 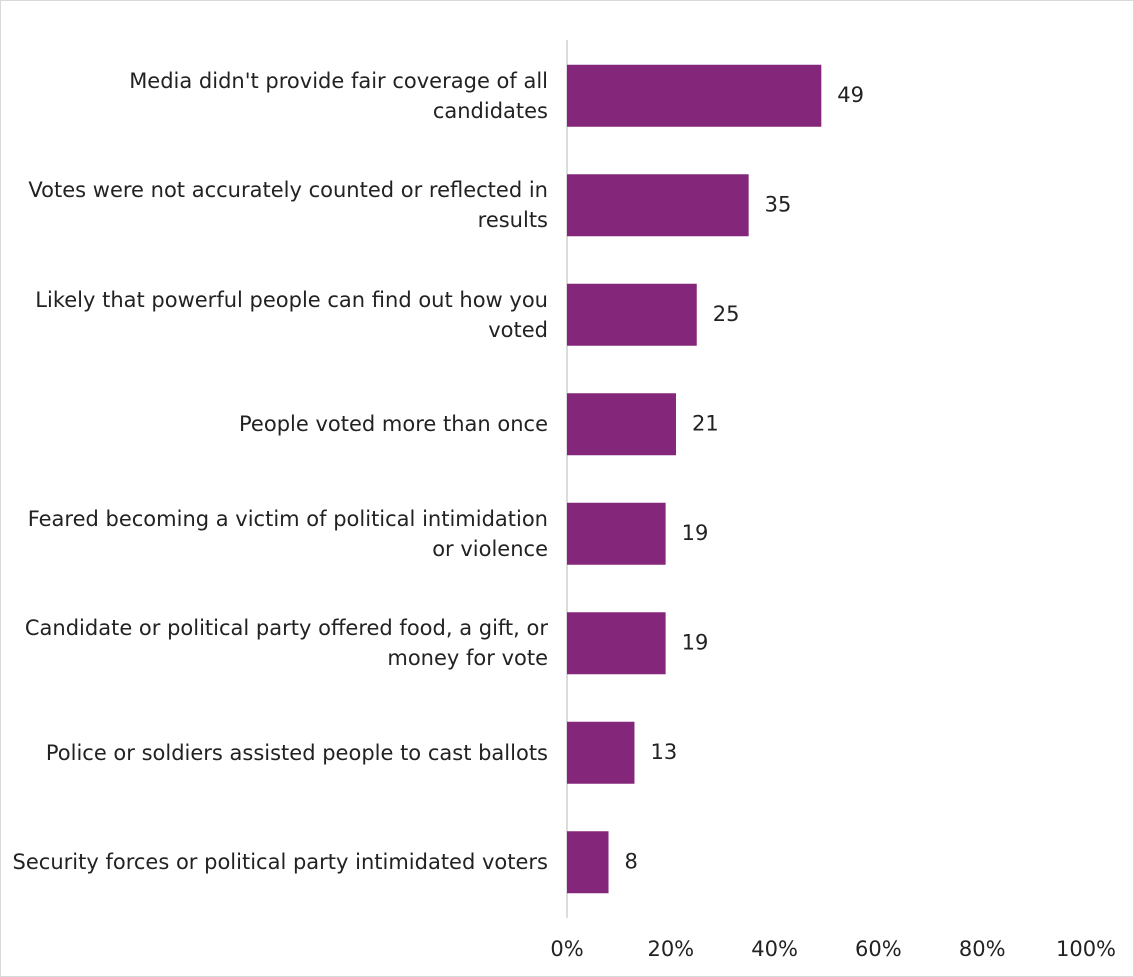 I want to click on value-label: 49, so click(x=850, y=95).